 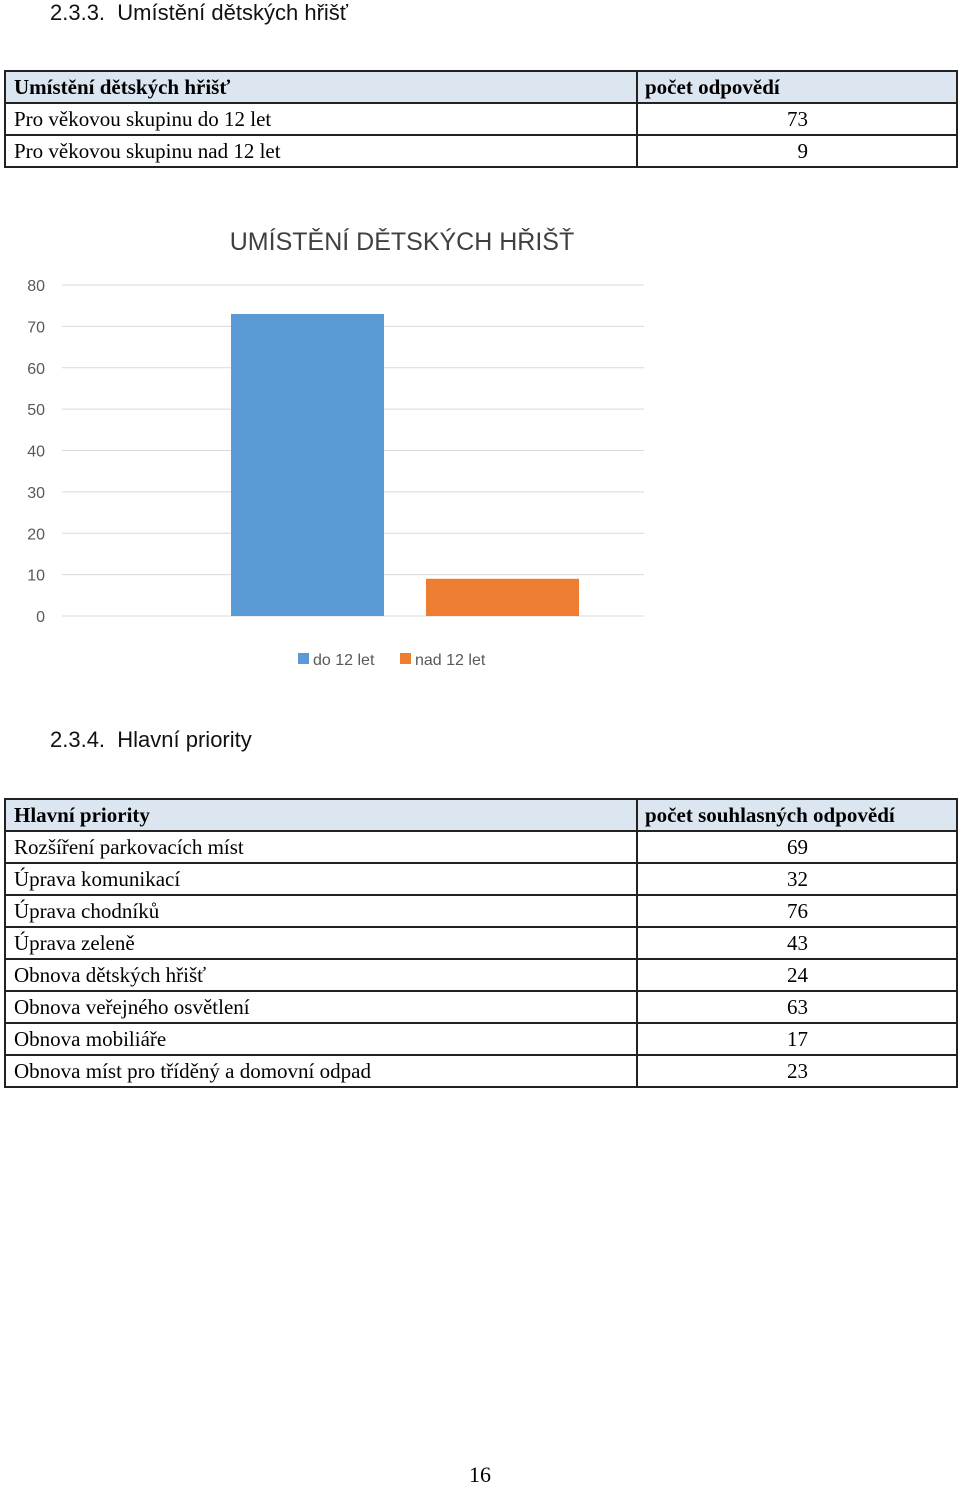 I want to click on table-cell-value: 76, so click(x=797, y=911).